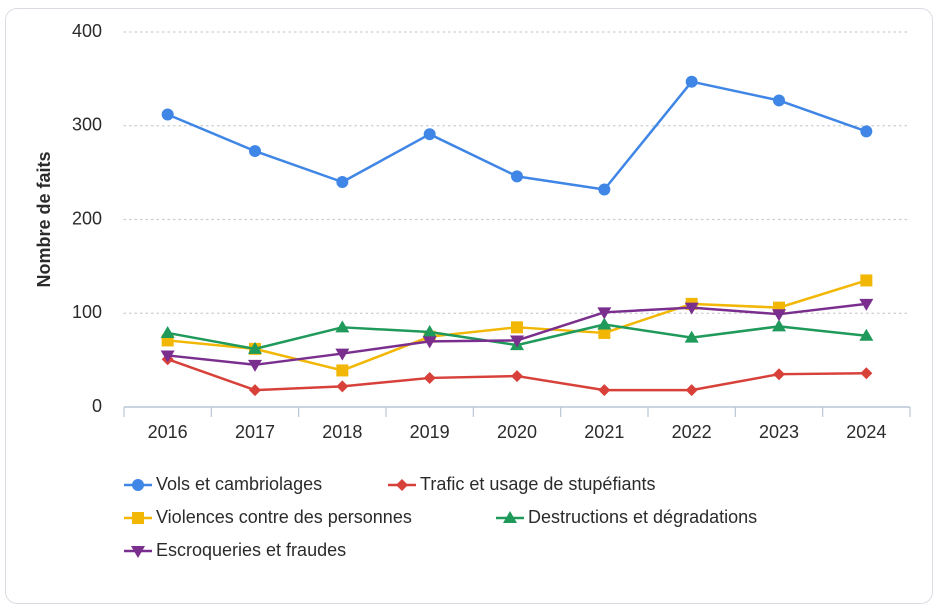  Describe the element at coordinates (866, 432) in the screenshot. I see `x-tick-label: 2024` at that location.